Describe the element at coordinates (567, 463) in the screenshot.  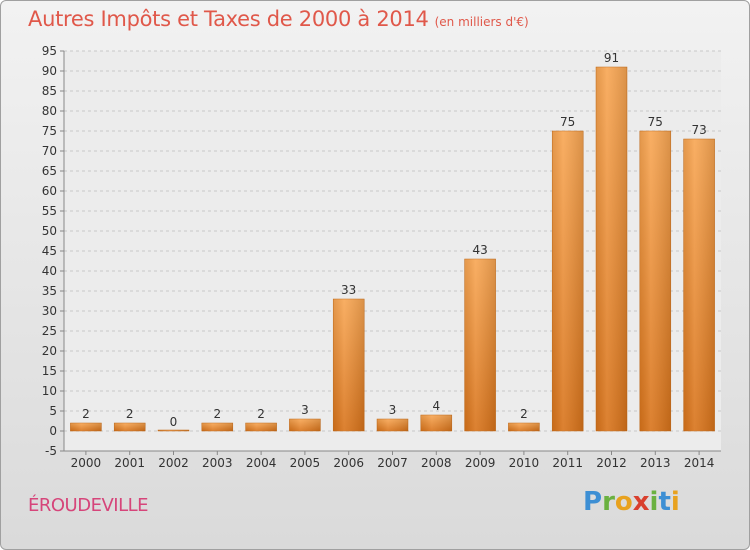
I see `x-tick-label: 2011` at that location.